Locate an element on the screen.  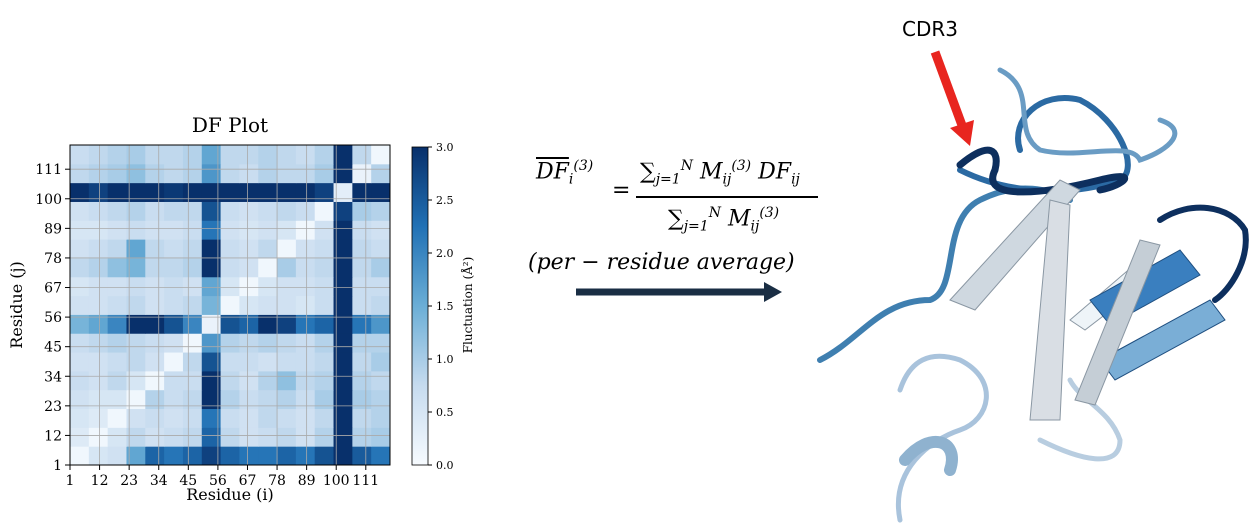
equation-denominator: ∑j=1N Mij(3) is located at coordinates (723, 220).